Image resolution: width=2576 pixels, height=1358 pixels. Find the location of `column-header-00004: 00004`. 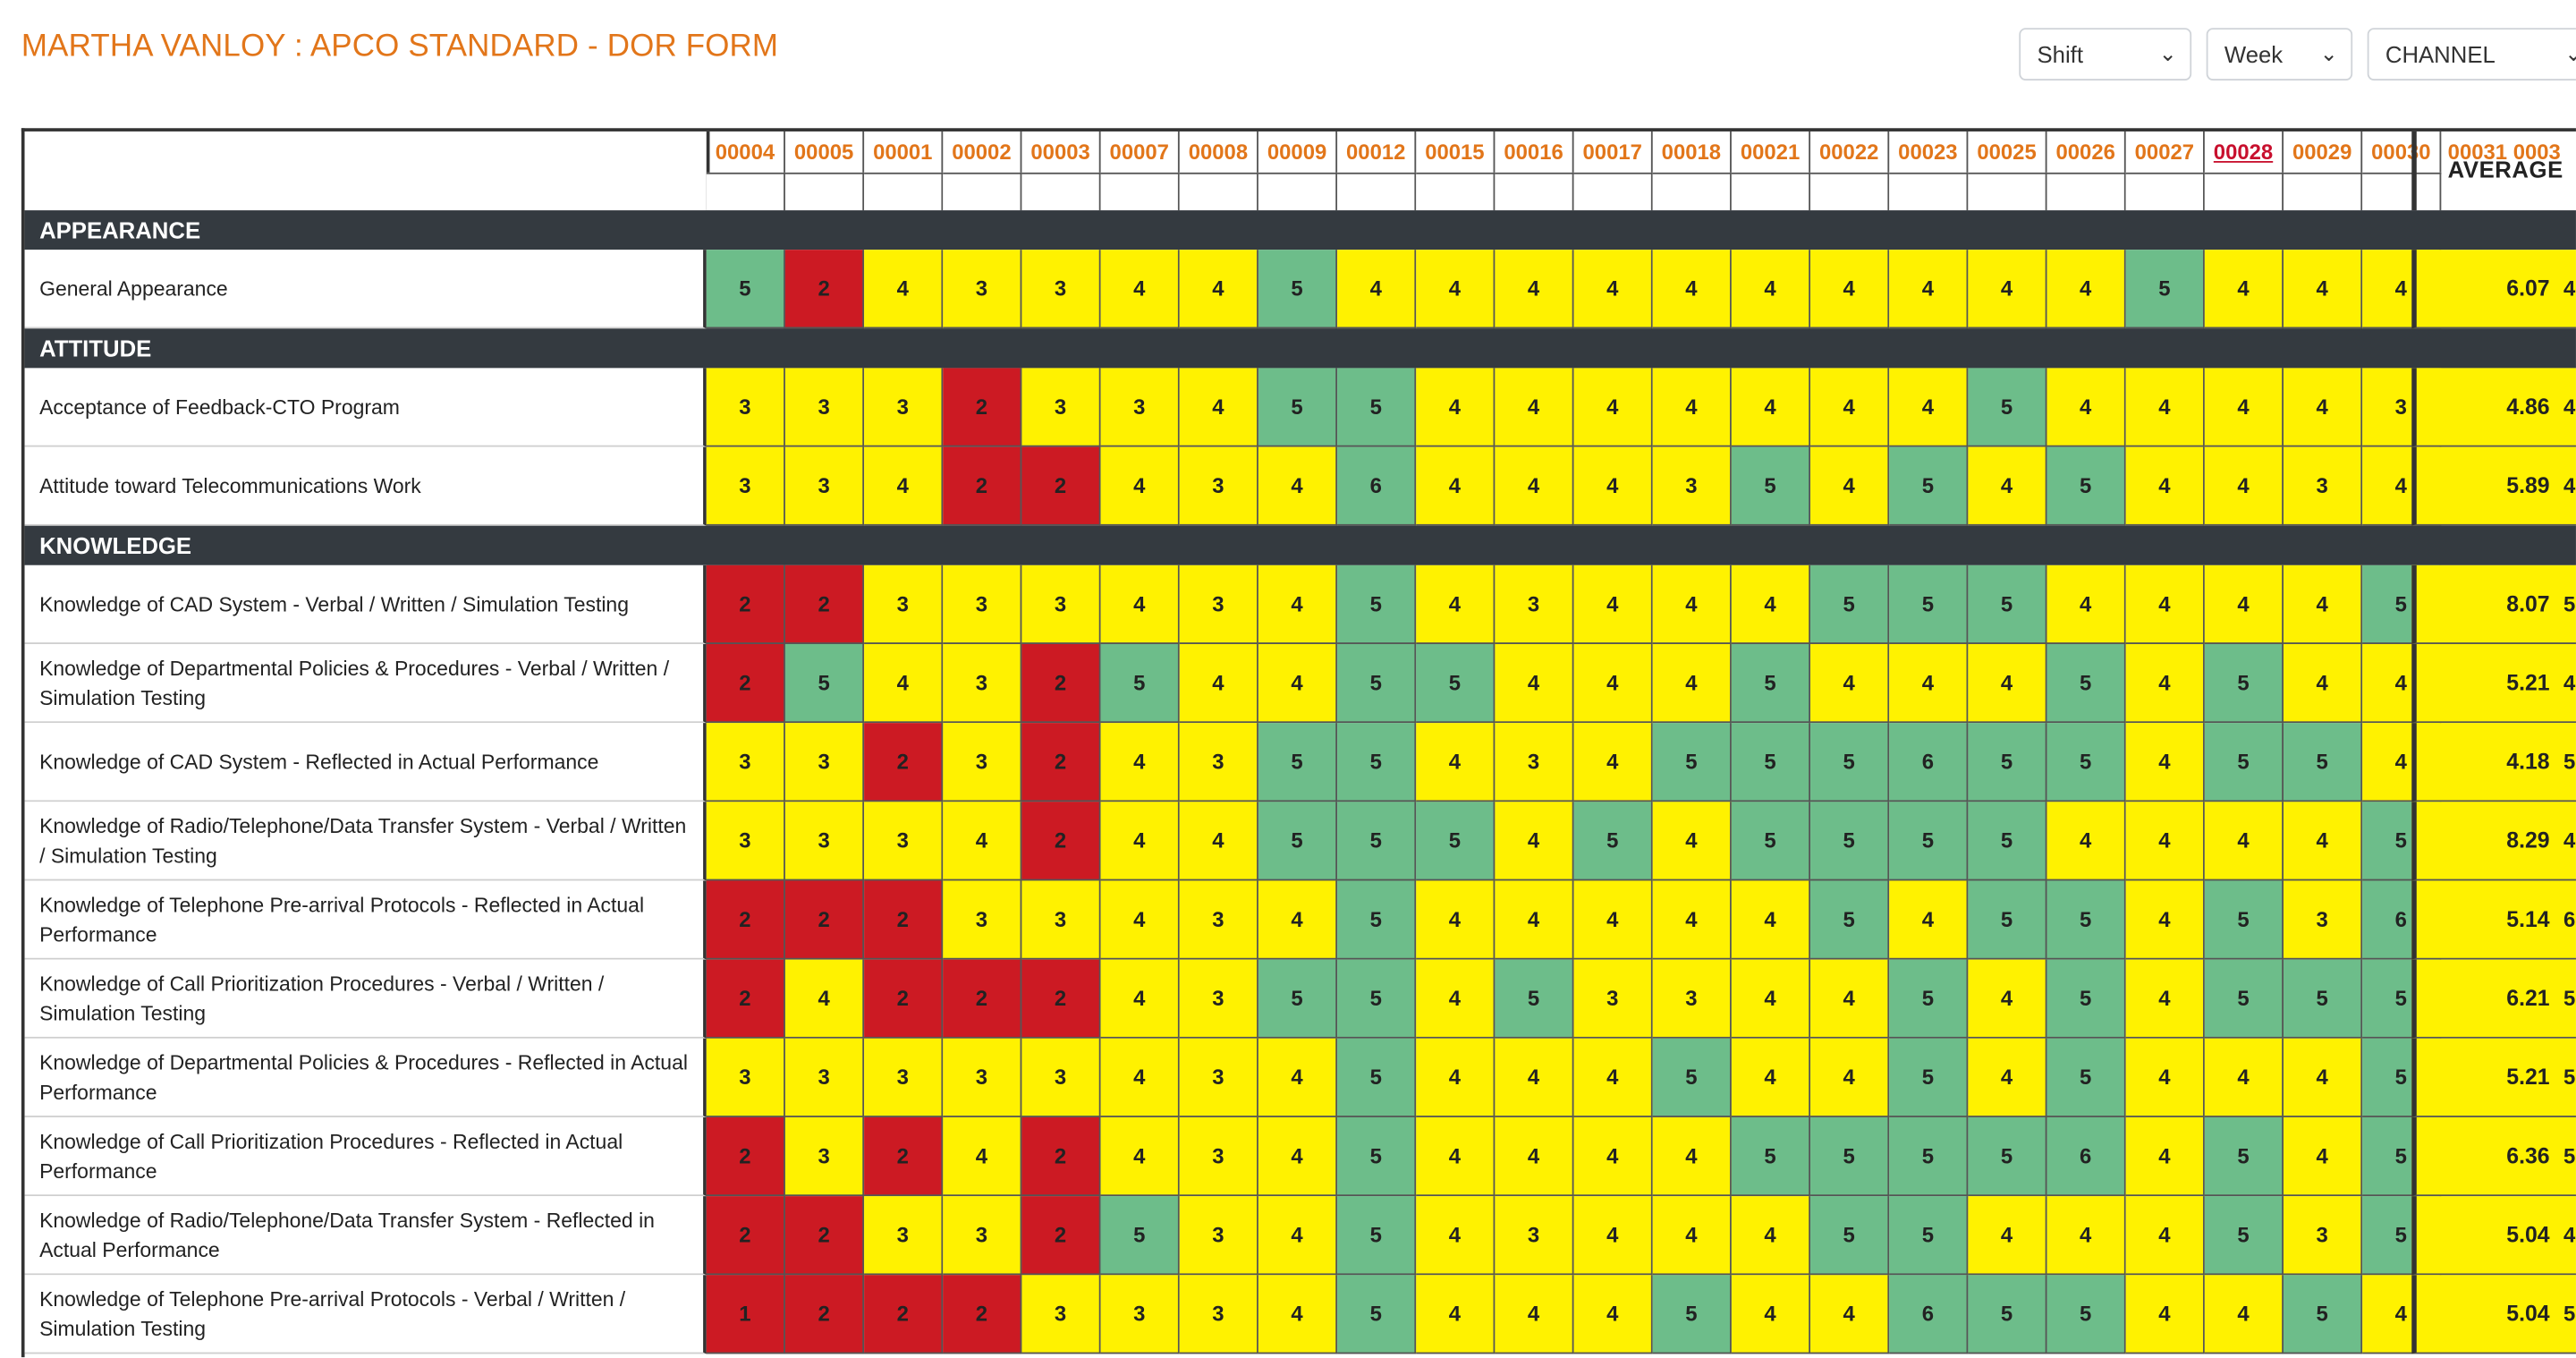

column-header-00004: 00004 is located at coordinates (746, 152).